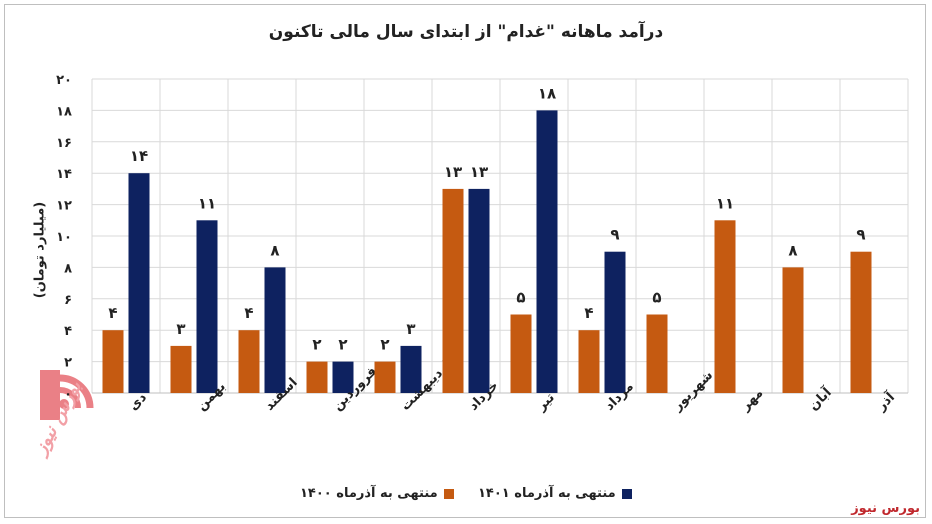 Image resolution: width=932 pixels, height=524 pixels. I want to click on y-tick-label: ۸, so click(68, 268).